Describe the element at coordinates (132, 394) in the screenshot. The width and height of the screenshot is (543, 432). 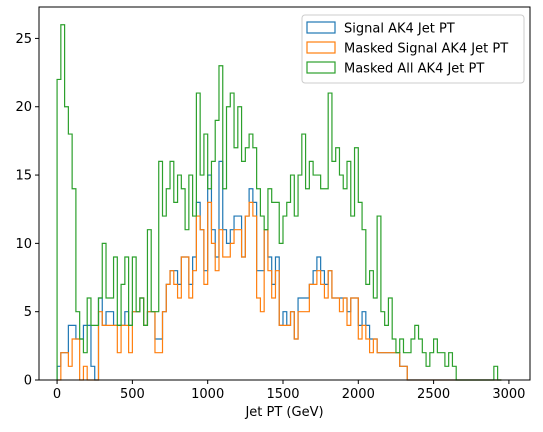
I see `x-tick-label: 500` at that location.